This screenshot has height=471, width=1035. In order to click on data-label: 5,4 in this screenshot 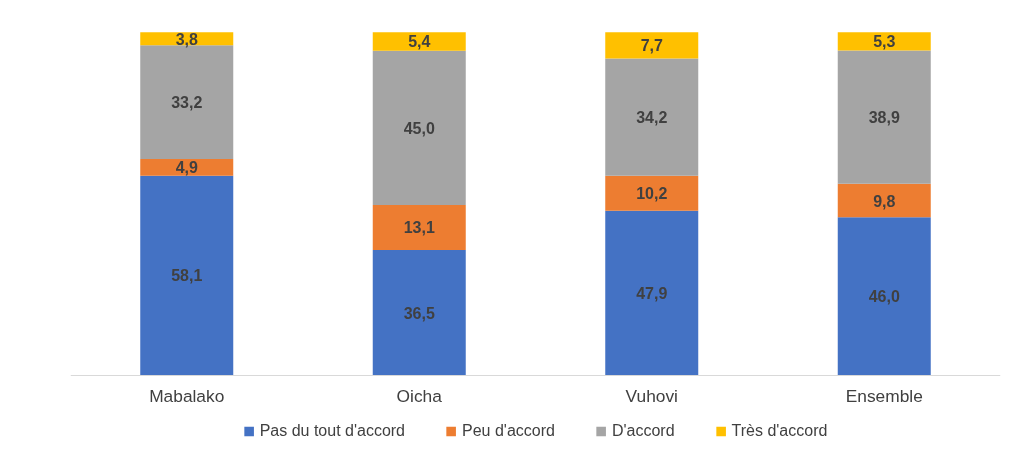, I will do `click(419, 42)`.